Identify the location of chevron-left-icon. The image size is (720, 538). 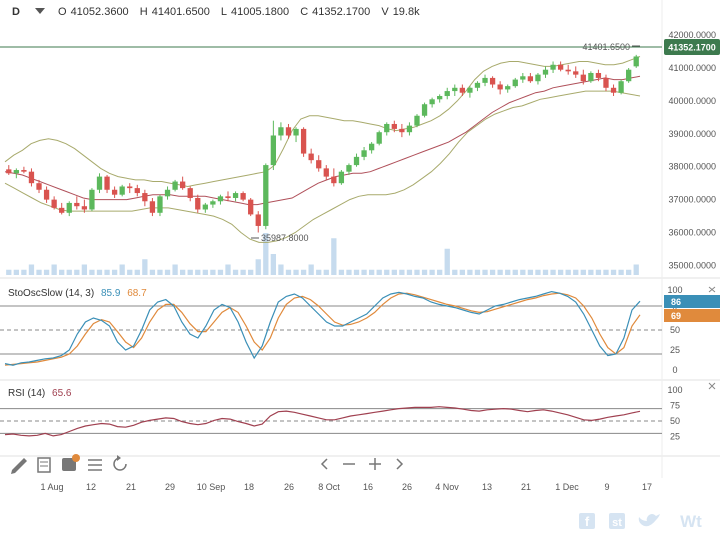
(324, 464).